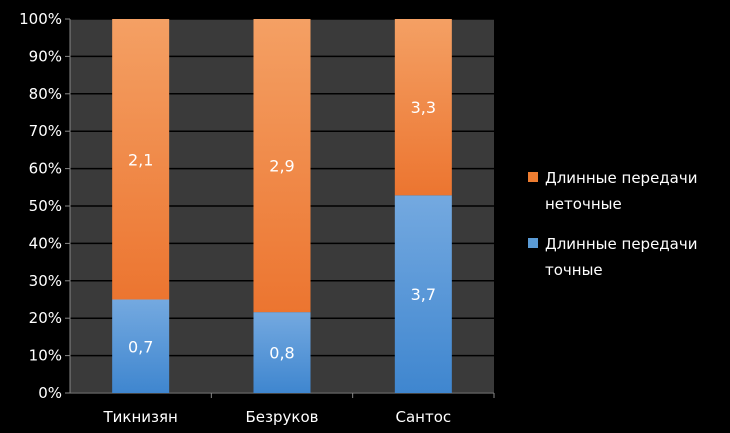 Image resolution: width=730 pixels, height=433 pixels. I want to click on y-tick-label: 70%, so click(45, 131).